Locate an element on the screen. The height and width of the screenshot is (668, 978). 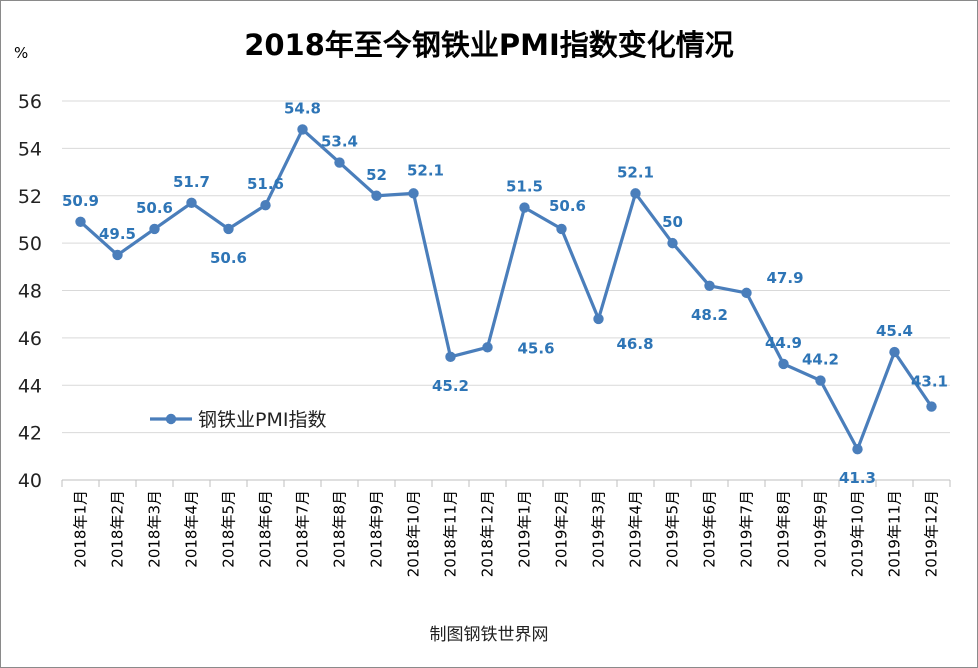
y-axis-ticks: 40 42 44 46 48 50 52 54 56 is located at coordinates (30, 291).